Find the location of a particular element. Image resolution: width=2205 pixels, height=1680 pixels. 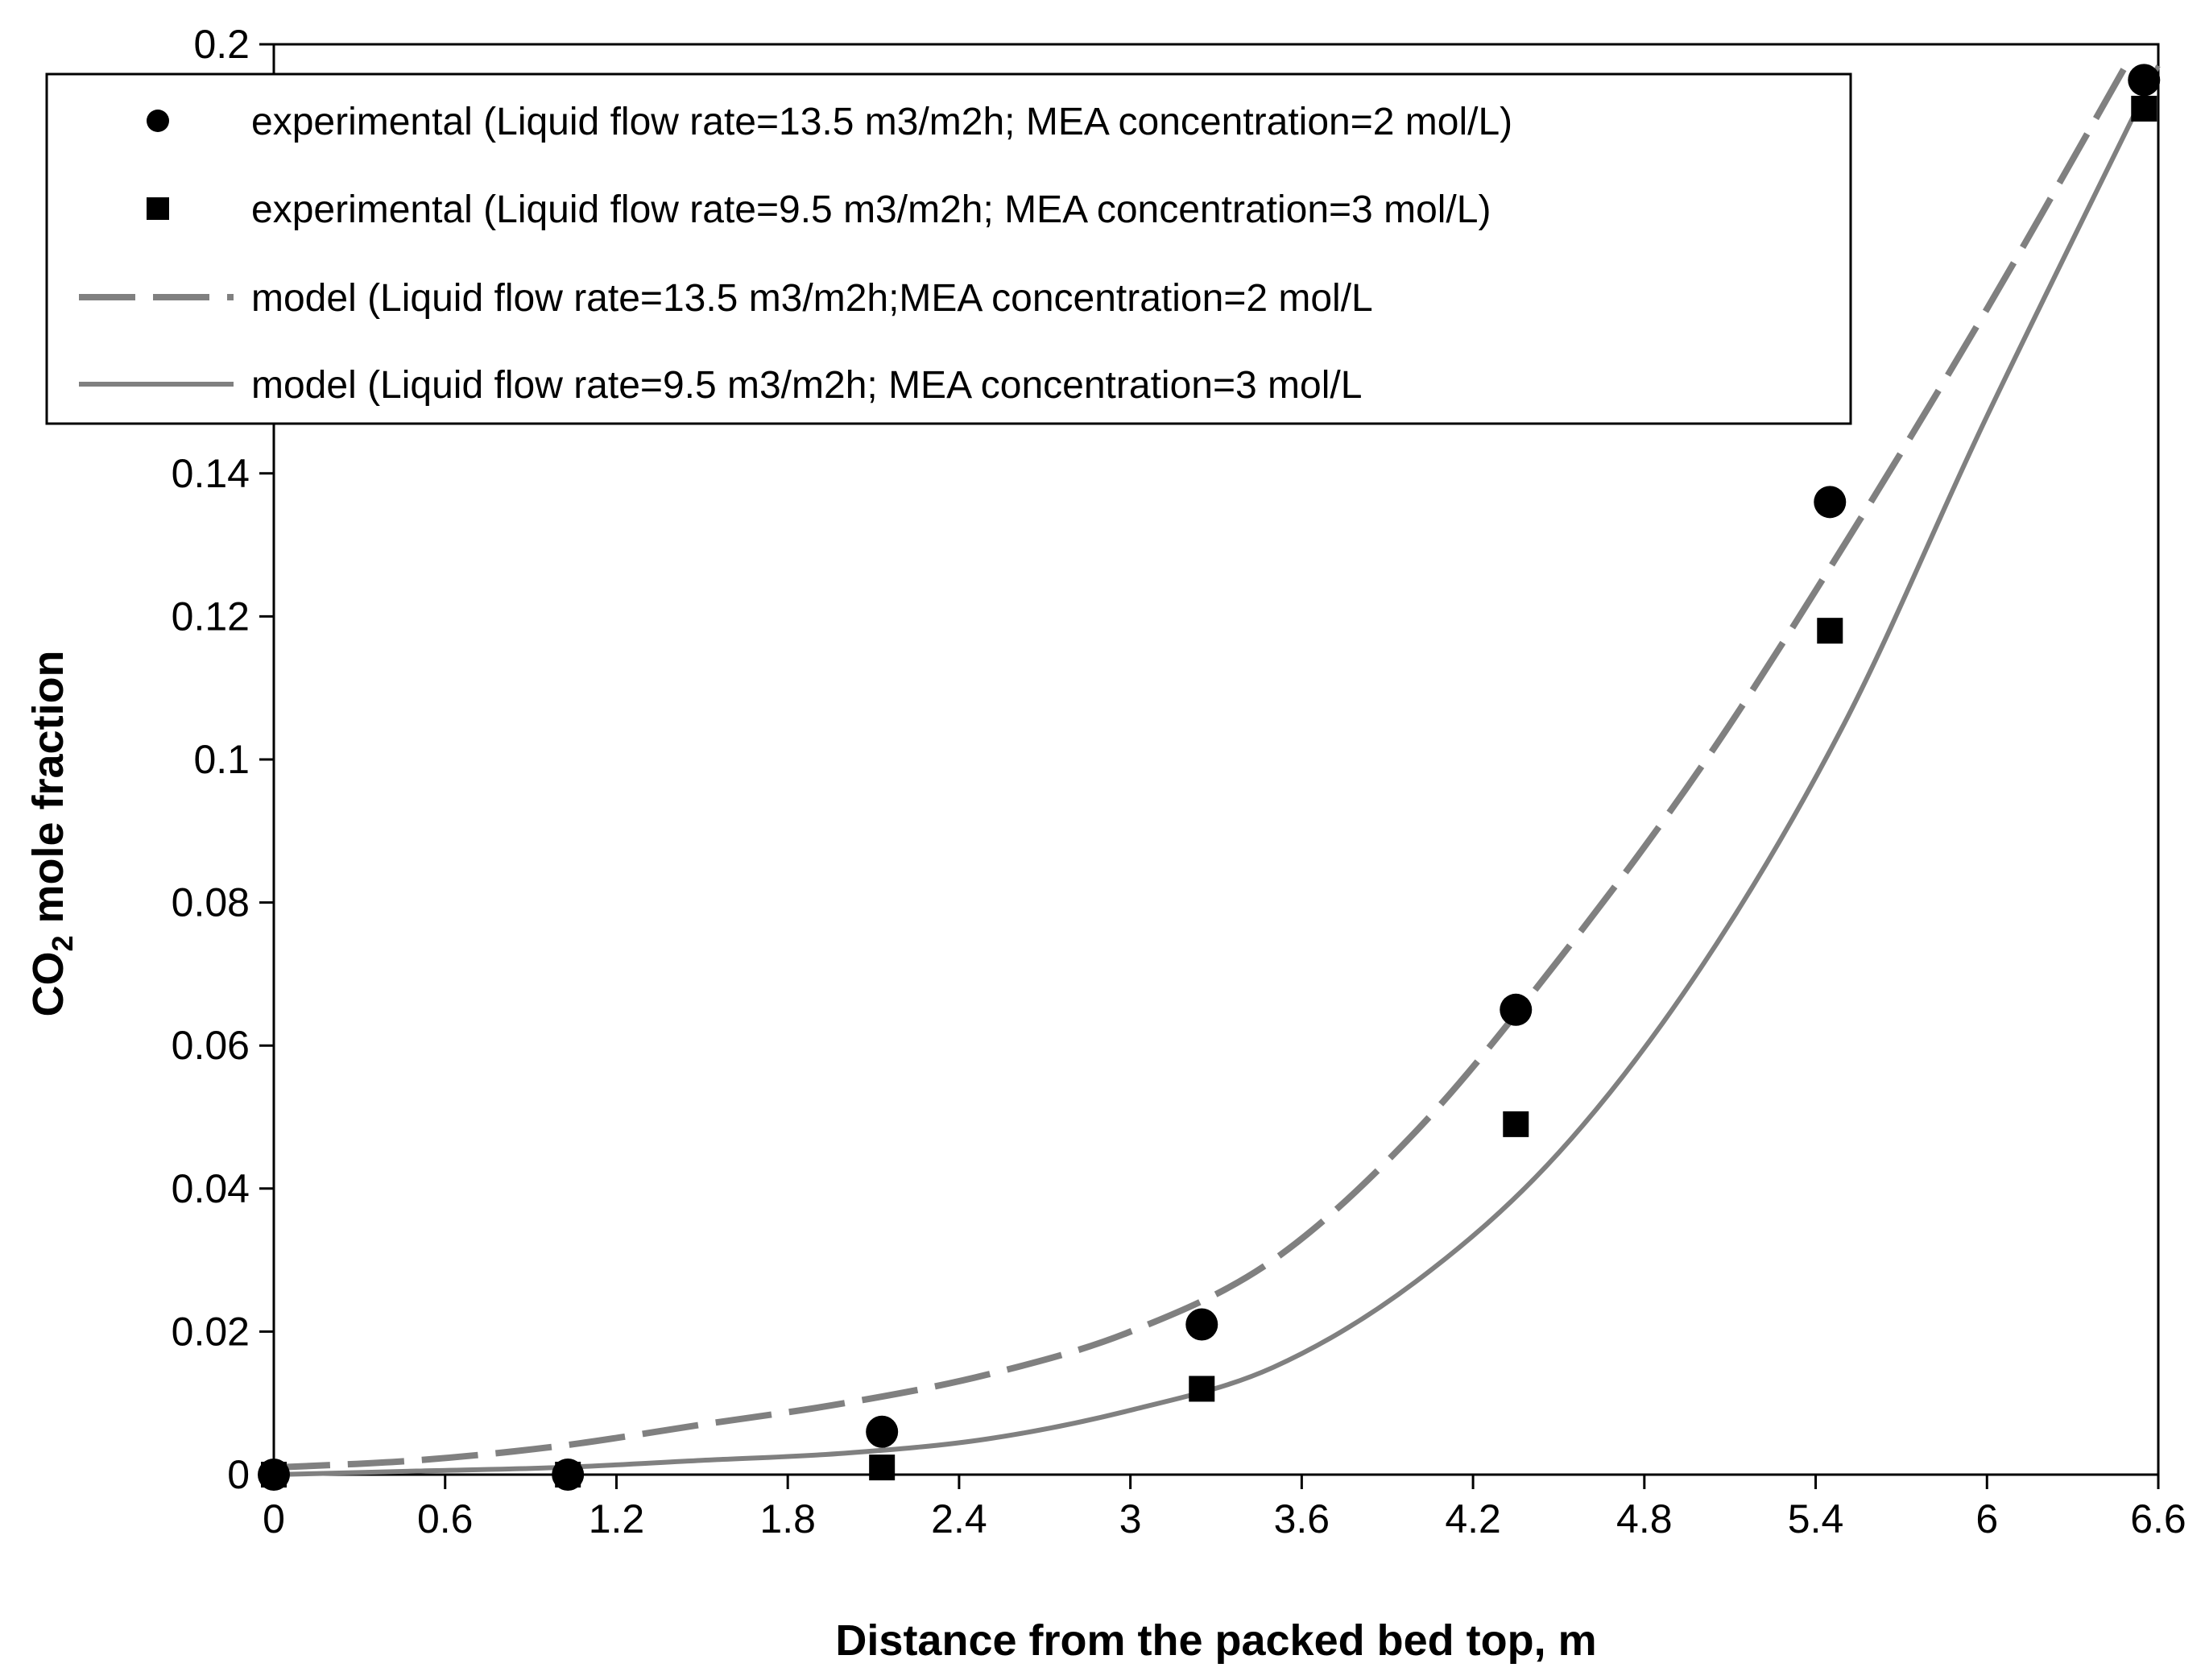

x-axis: 0 0.6 1.2 1.8 2.4 3 3.6 4.2 4.8 5.4 6 6.6 is located at coordinates (1224, 1508).